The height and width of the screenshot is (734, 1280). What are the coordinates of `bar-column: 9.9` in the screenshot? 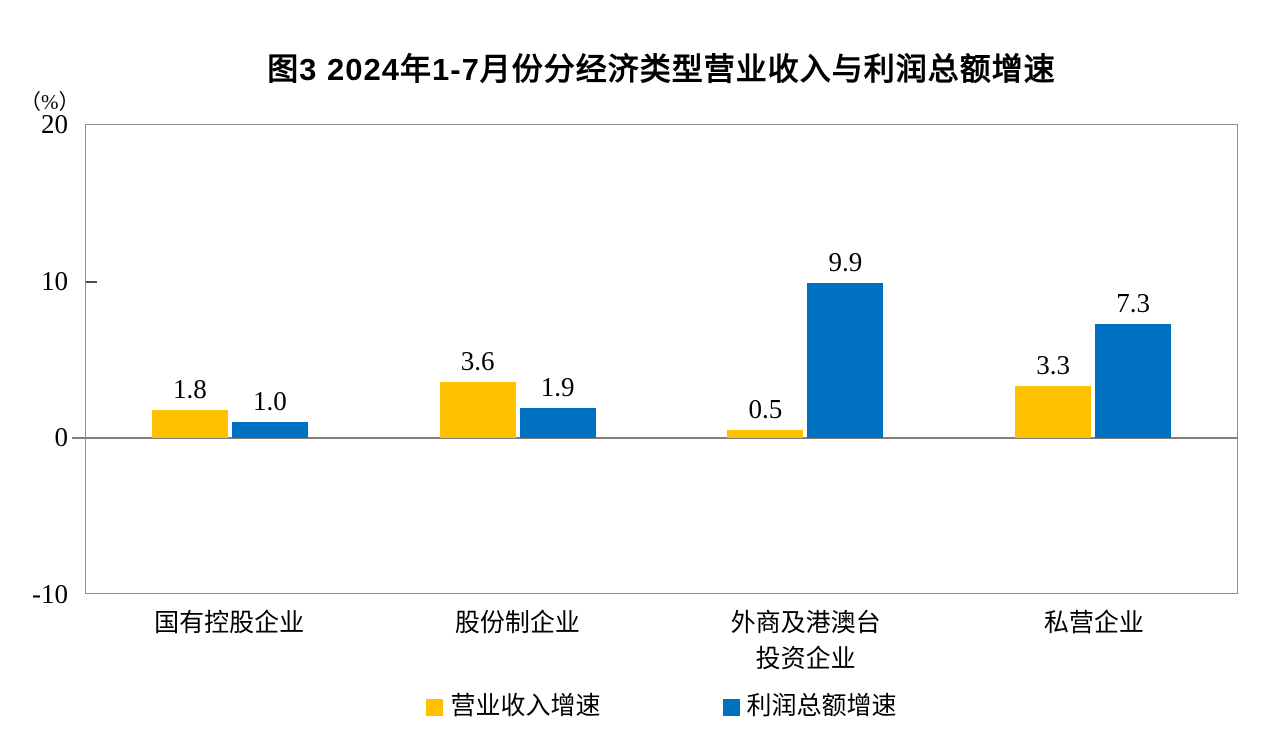 It's located at (845, 342).